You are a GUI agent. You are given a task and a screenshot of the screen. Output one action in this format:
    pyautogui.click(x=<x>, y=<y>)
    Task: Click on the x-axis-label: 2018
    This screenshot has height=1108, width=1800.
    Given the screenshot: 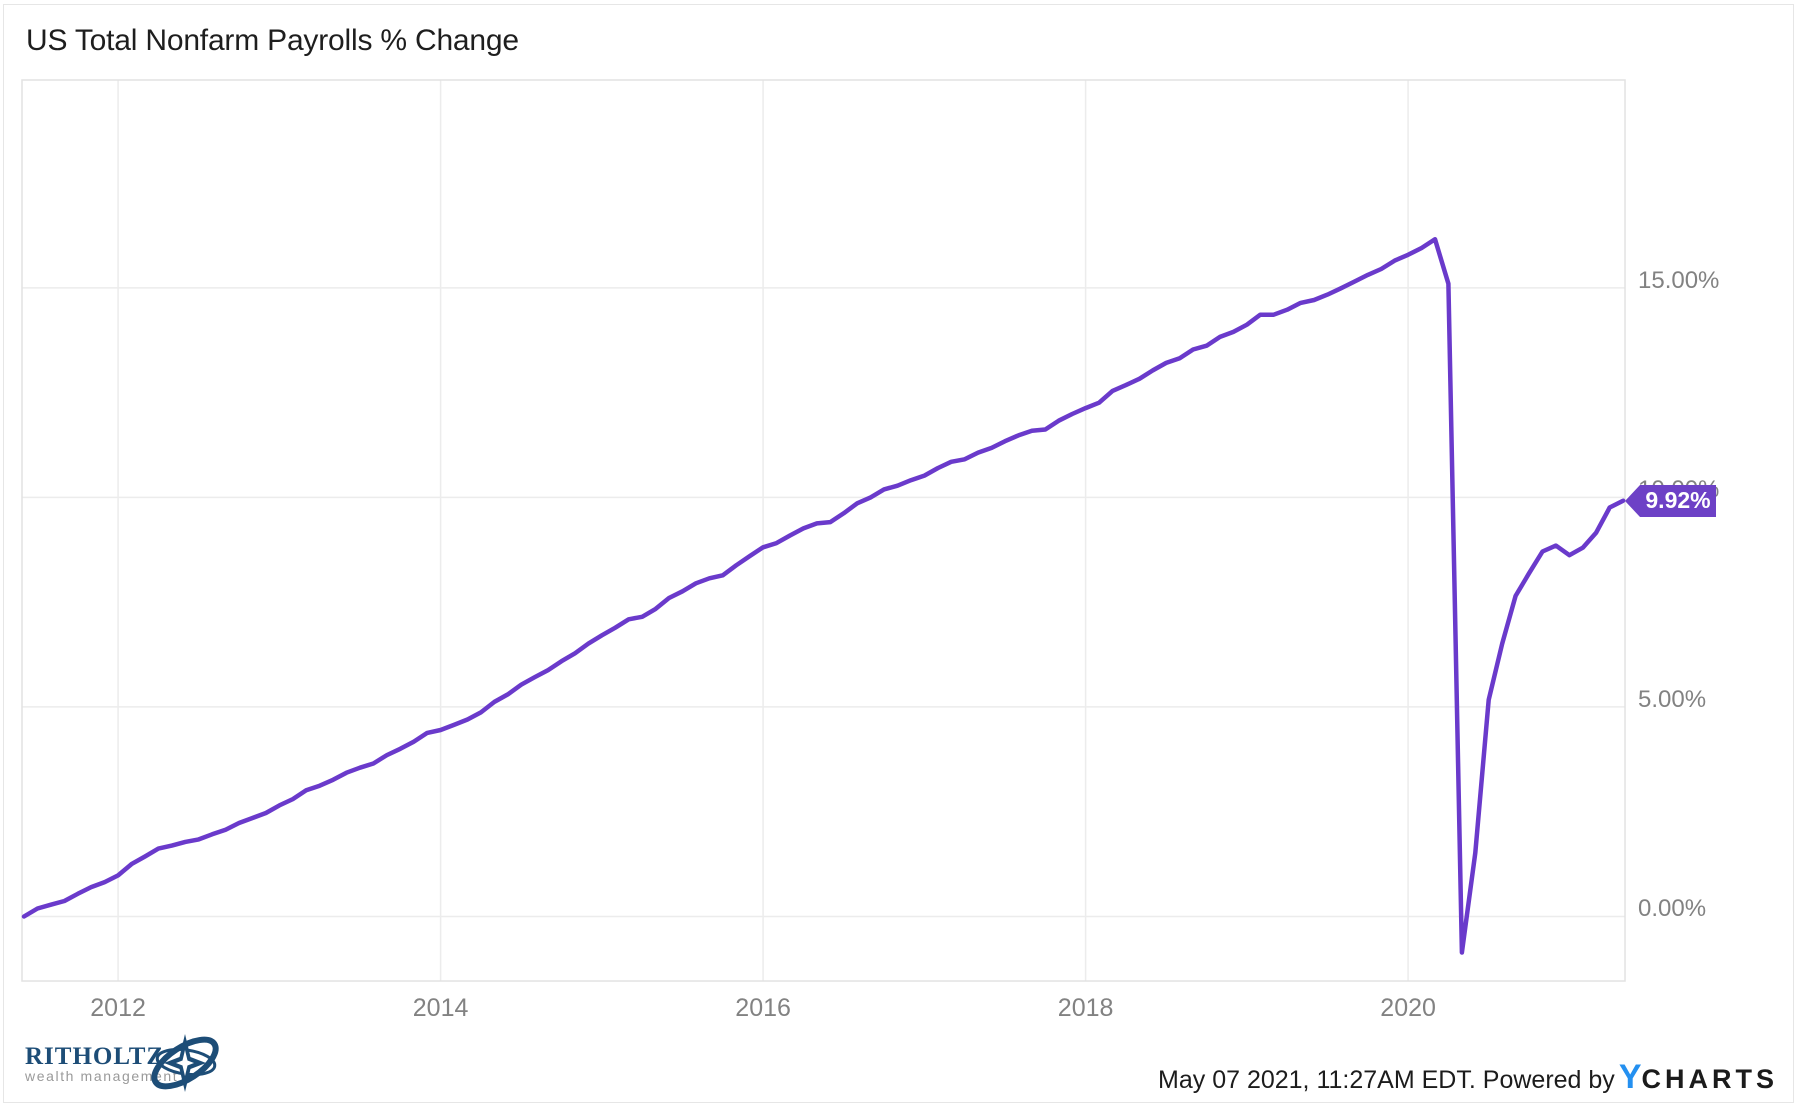 What is the action you would take?
    pyautogui.click(x=1085, y=1008)
    